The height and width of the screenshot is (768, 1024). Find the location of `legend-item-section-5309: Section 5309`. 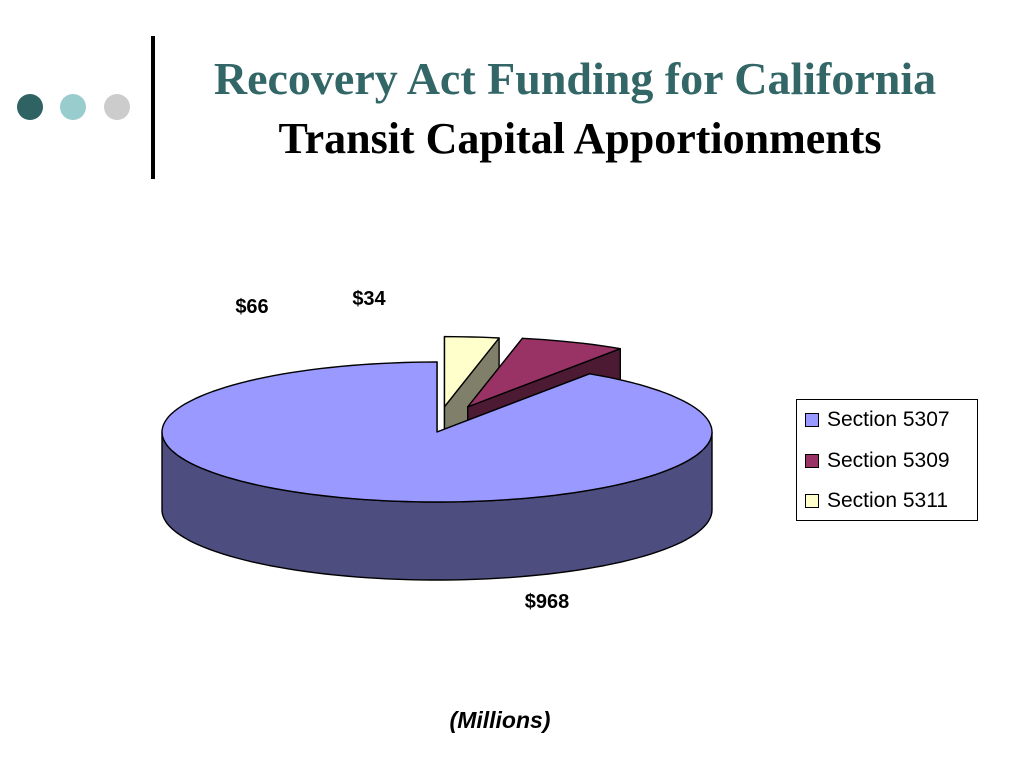

legend-item-section-5309: Section 5309 is located at coordinates (877, 461).